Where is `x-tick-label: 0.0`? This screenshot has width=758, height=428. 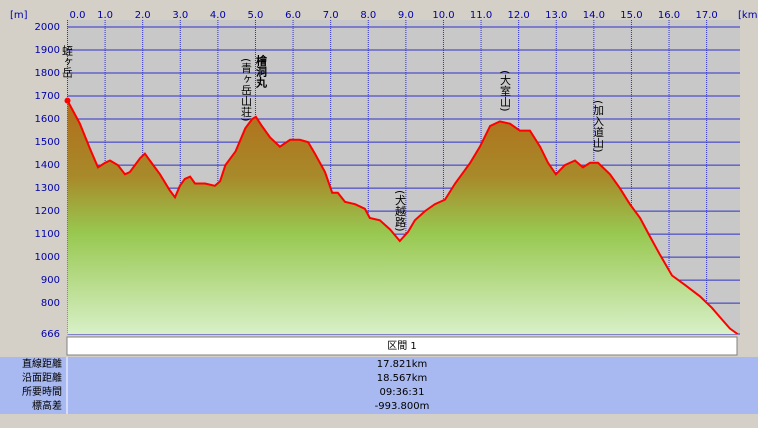 x-tick-label: 0.0 is located at coordinates (78, 15).